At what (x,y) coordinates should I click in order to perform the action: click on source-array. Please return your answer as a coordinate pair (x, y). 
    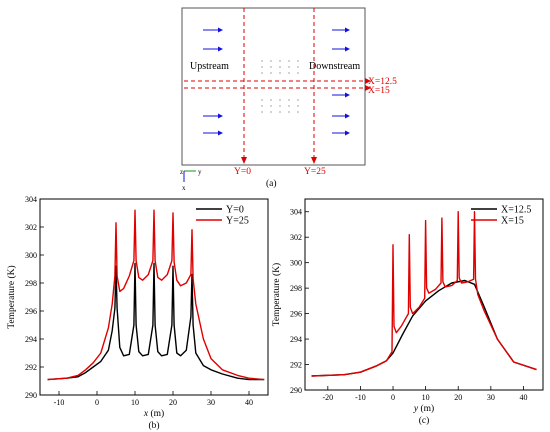
    Looking at the image, I should click on (280, 86).